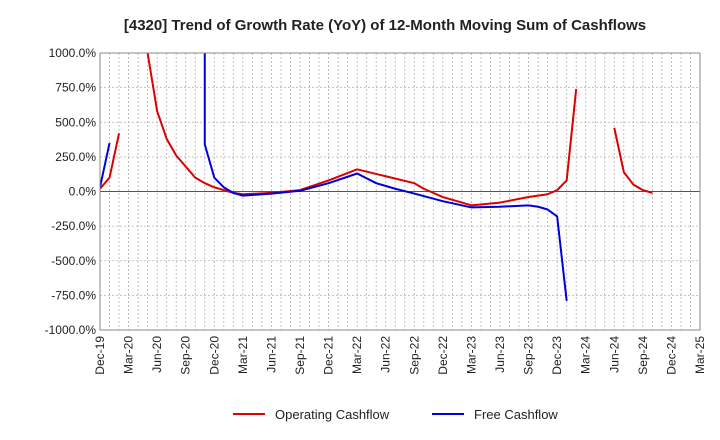  What do you see at coordinates (586, 355) in the screenshot?
I see `x-tick-label: Mar-24` at bounding box center [586, 355].